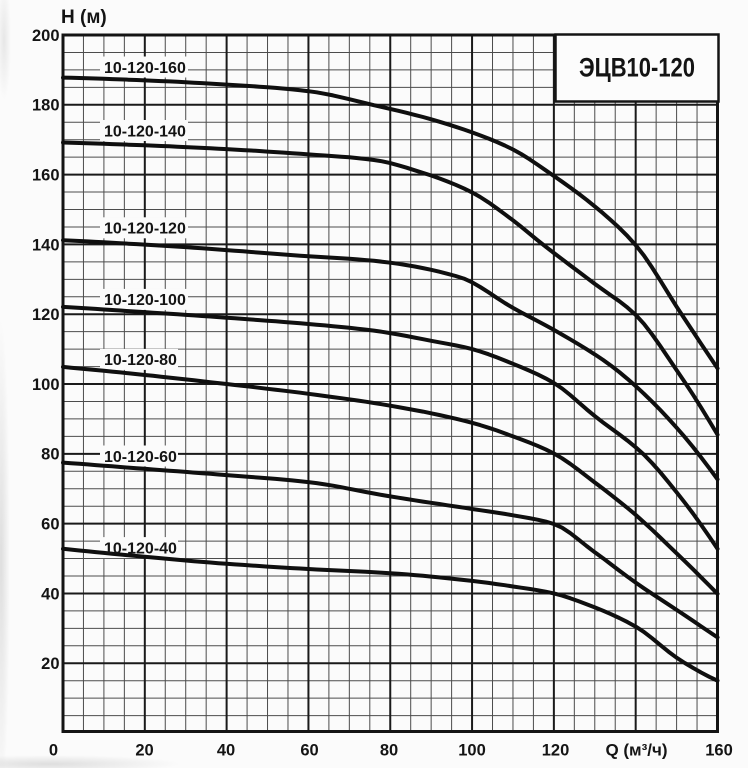 The width and height of the screenshot is (748, 773). What do you see at coordinates (84, 17) in the screenshot?
I see `svg-text: H (м)` at bounding box center [84, 17].